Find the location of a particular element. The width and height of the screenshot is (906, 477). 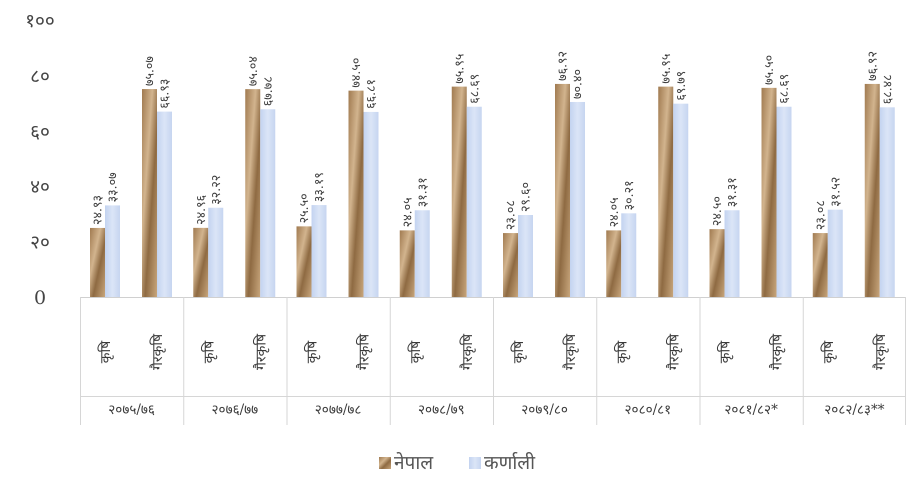

legend-swatch-nepal is located at coordinates (385, 463).